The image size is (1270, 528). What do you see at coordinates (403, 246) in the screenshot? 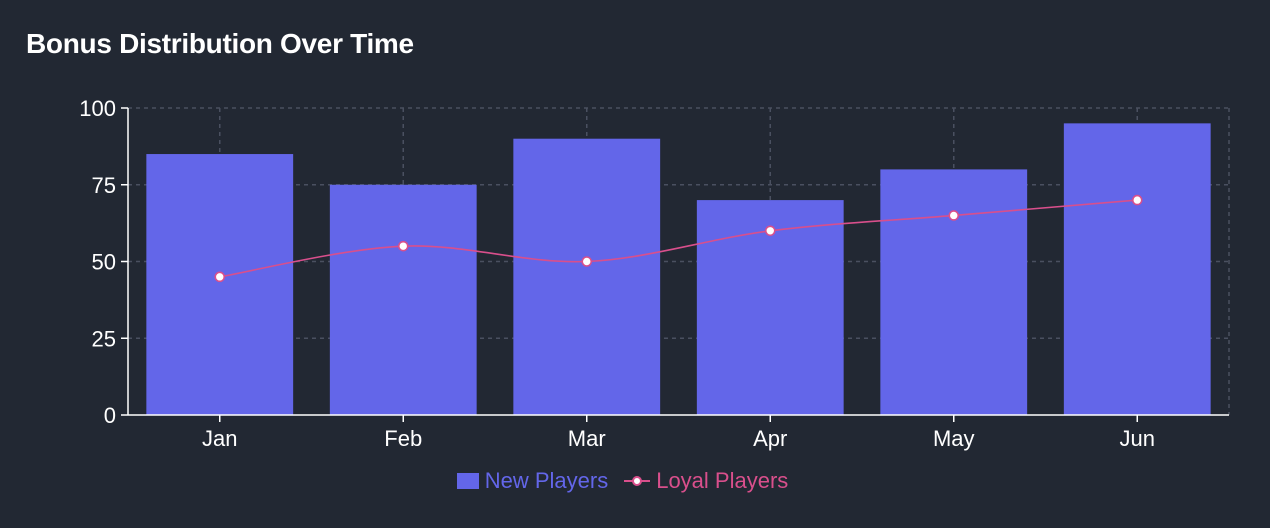
I see `line-point-feb` at bounding box center [403, 246].